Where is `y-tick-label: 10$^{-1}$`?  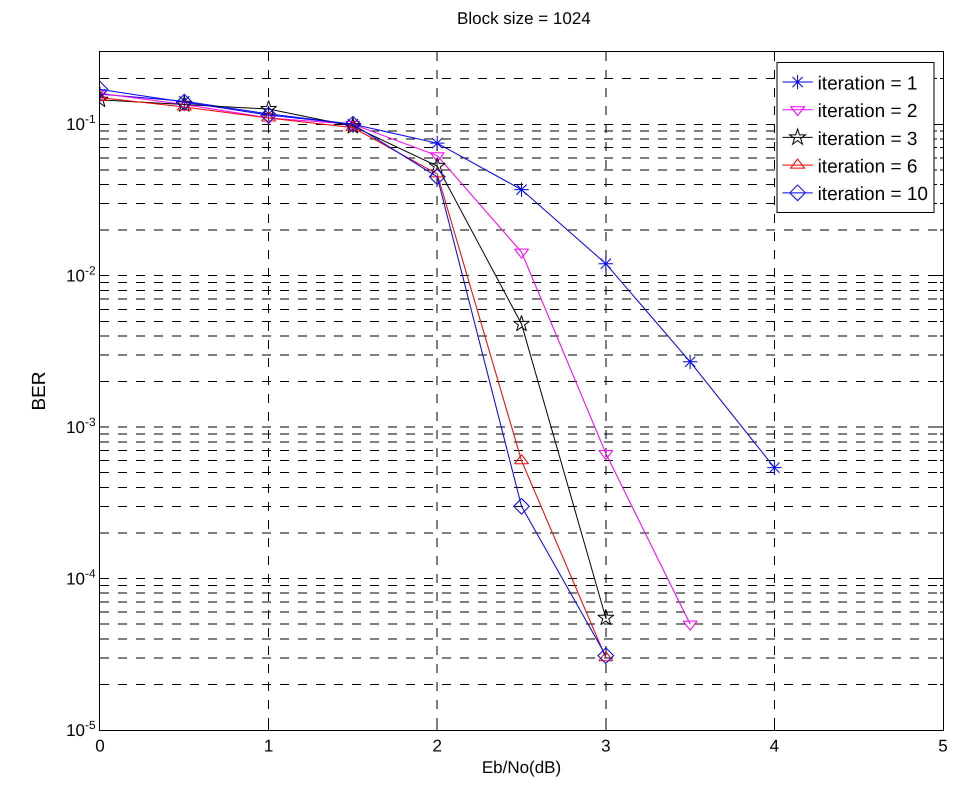
y-tick-label: 10$^{-1}$ is located at coordinates (81, 123).